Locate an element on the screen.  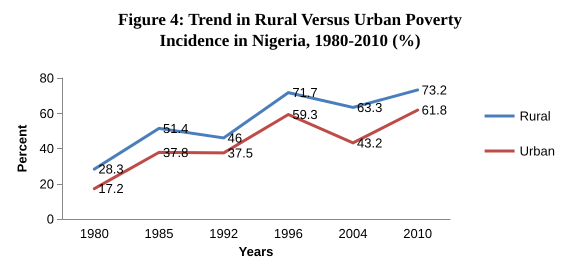
x-tick-label: 1980 is located at coordinates (94, 233).